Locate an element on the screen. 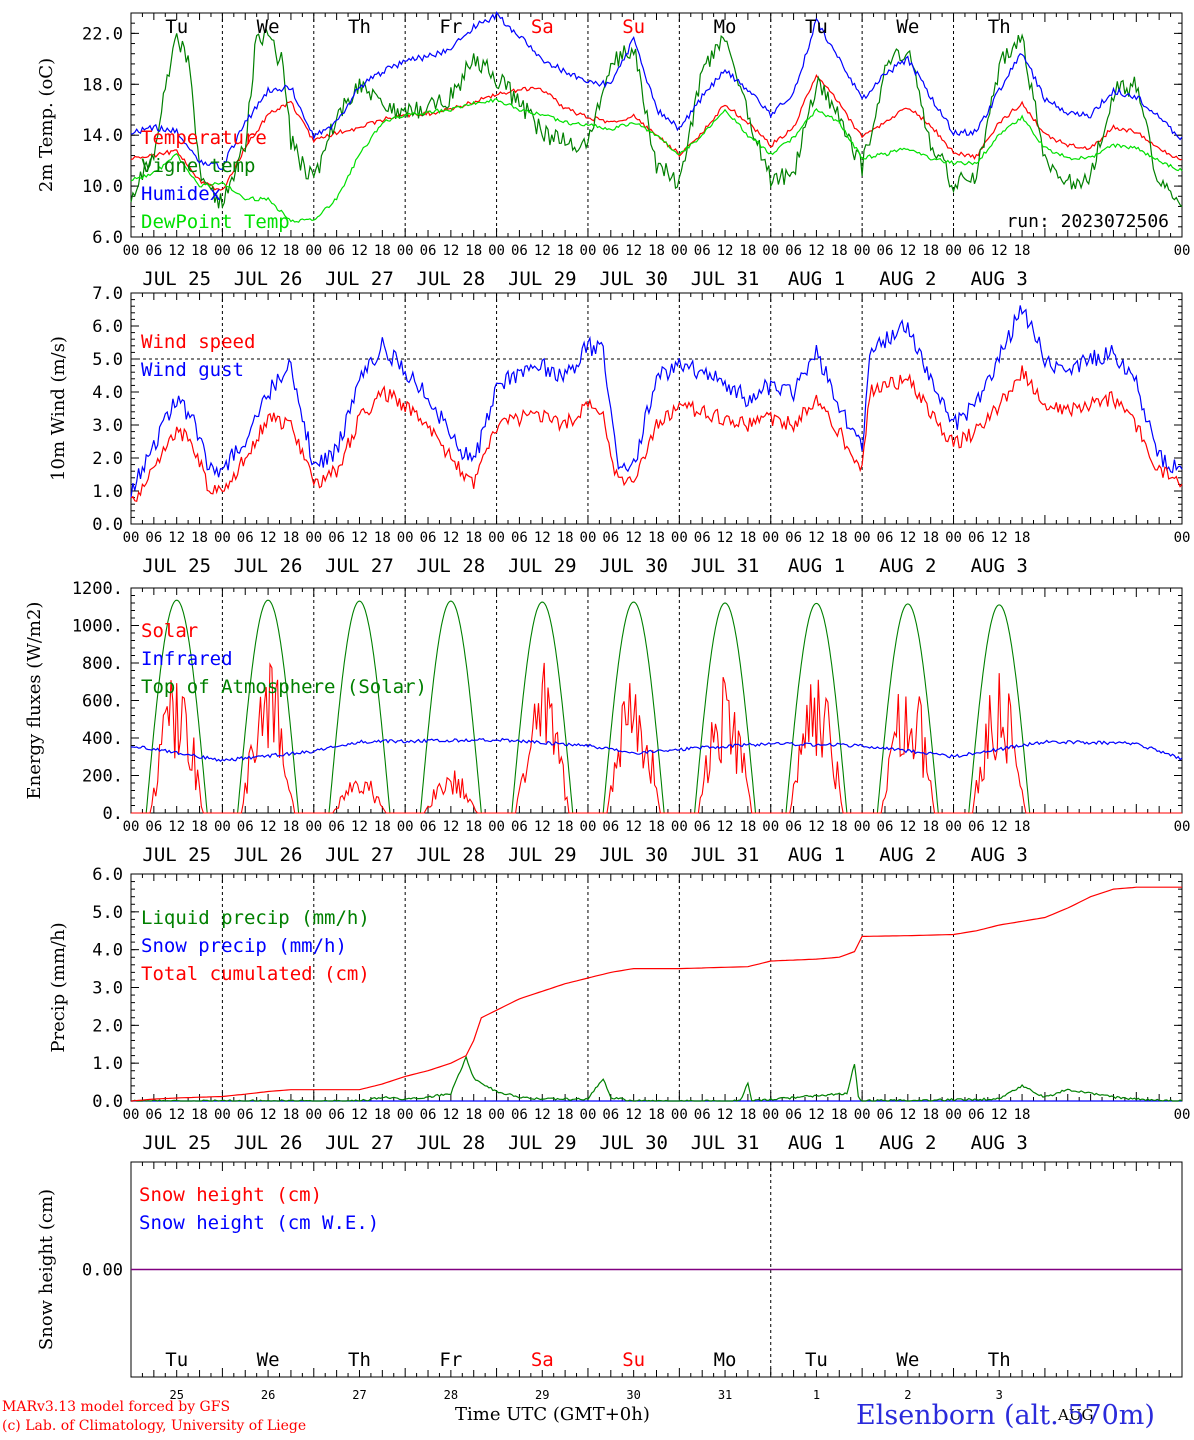 The width and height of the screenshot is (1194, 1440). infrared-line is located at coordinates (657, 749).